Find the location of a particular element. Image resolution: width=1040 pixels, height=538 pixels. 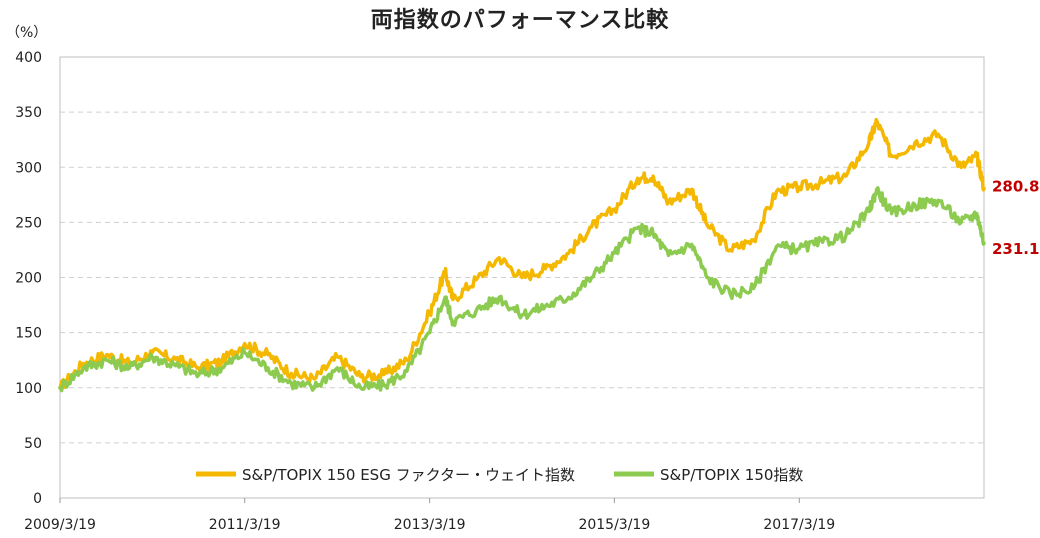

y-tick-label: 50 is located at coordinates (33, 444).